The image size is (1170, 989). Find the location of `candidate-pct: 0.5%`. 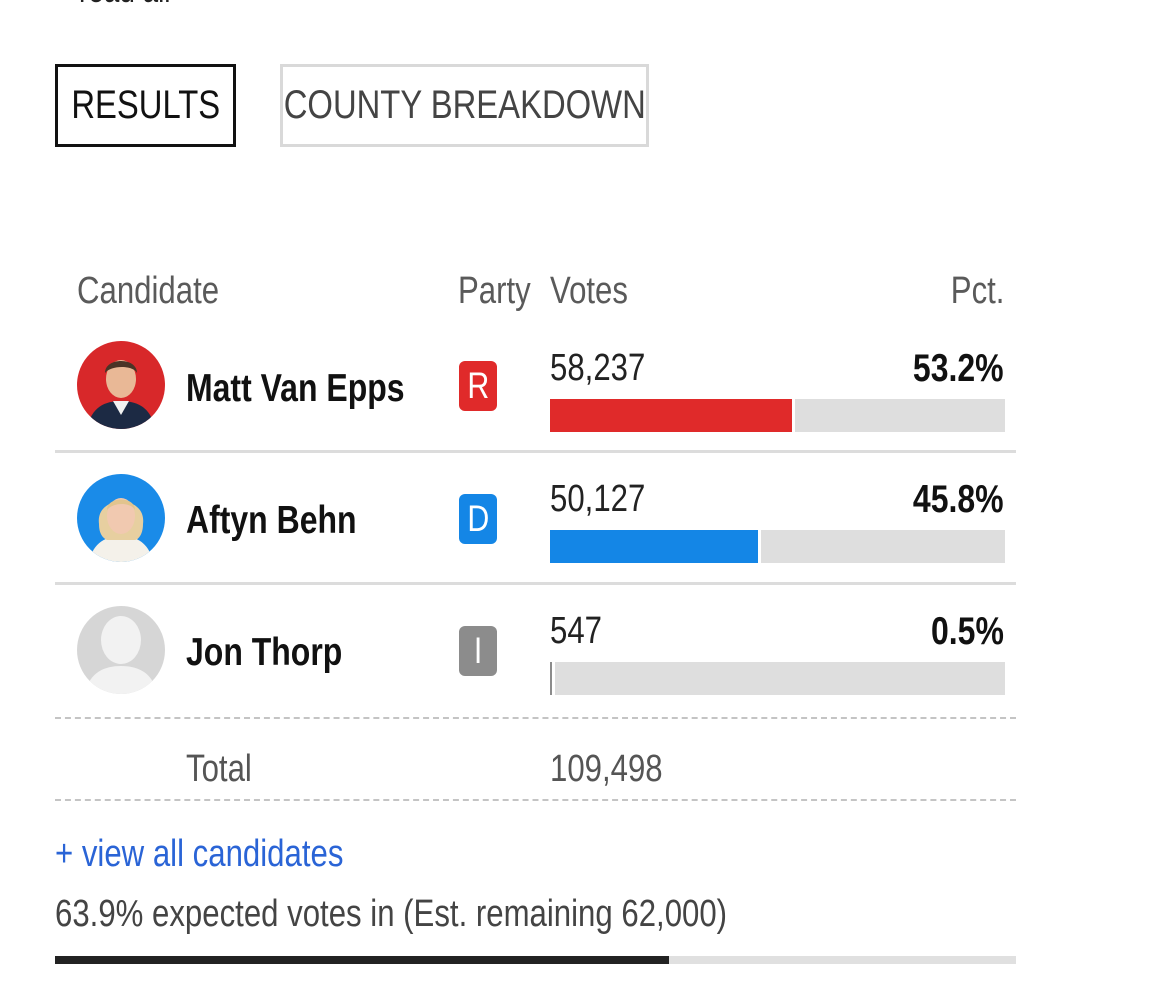

candidate-pct: 0.5% is located at coordinates (967, 631).